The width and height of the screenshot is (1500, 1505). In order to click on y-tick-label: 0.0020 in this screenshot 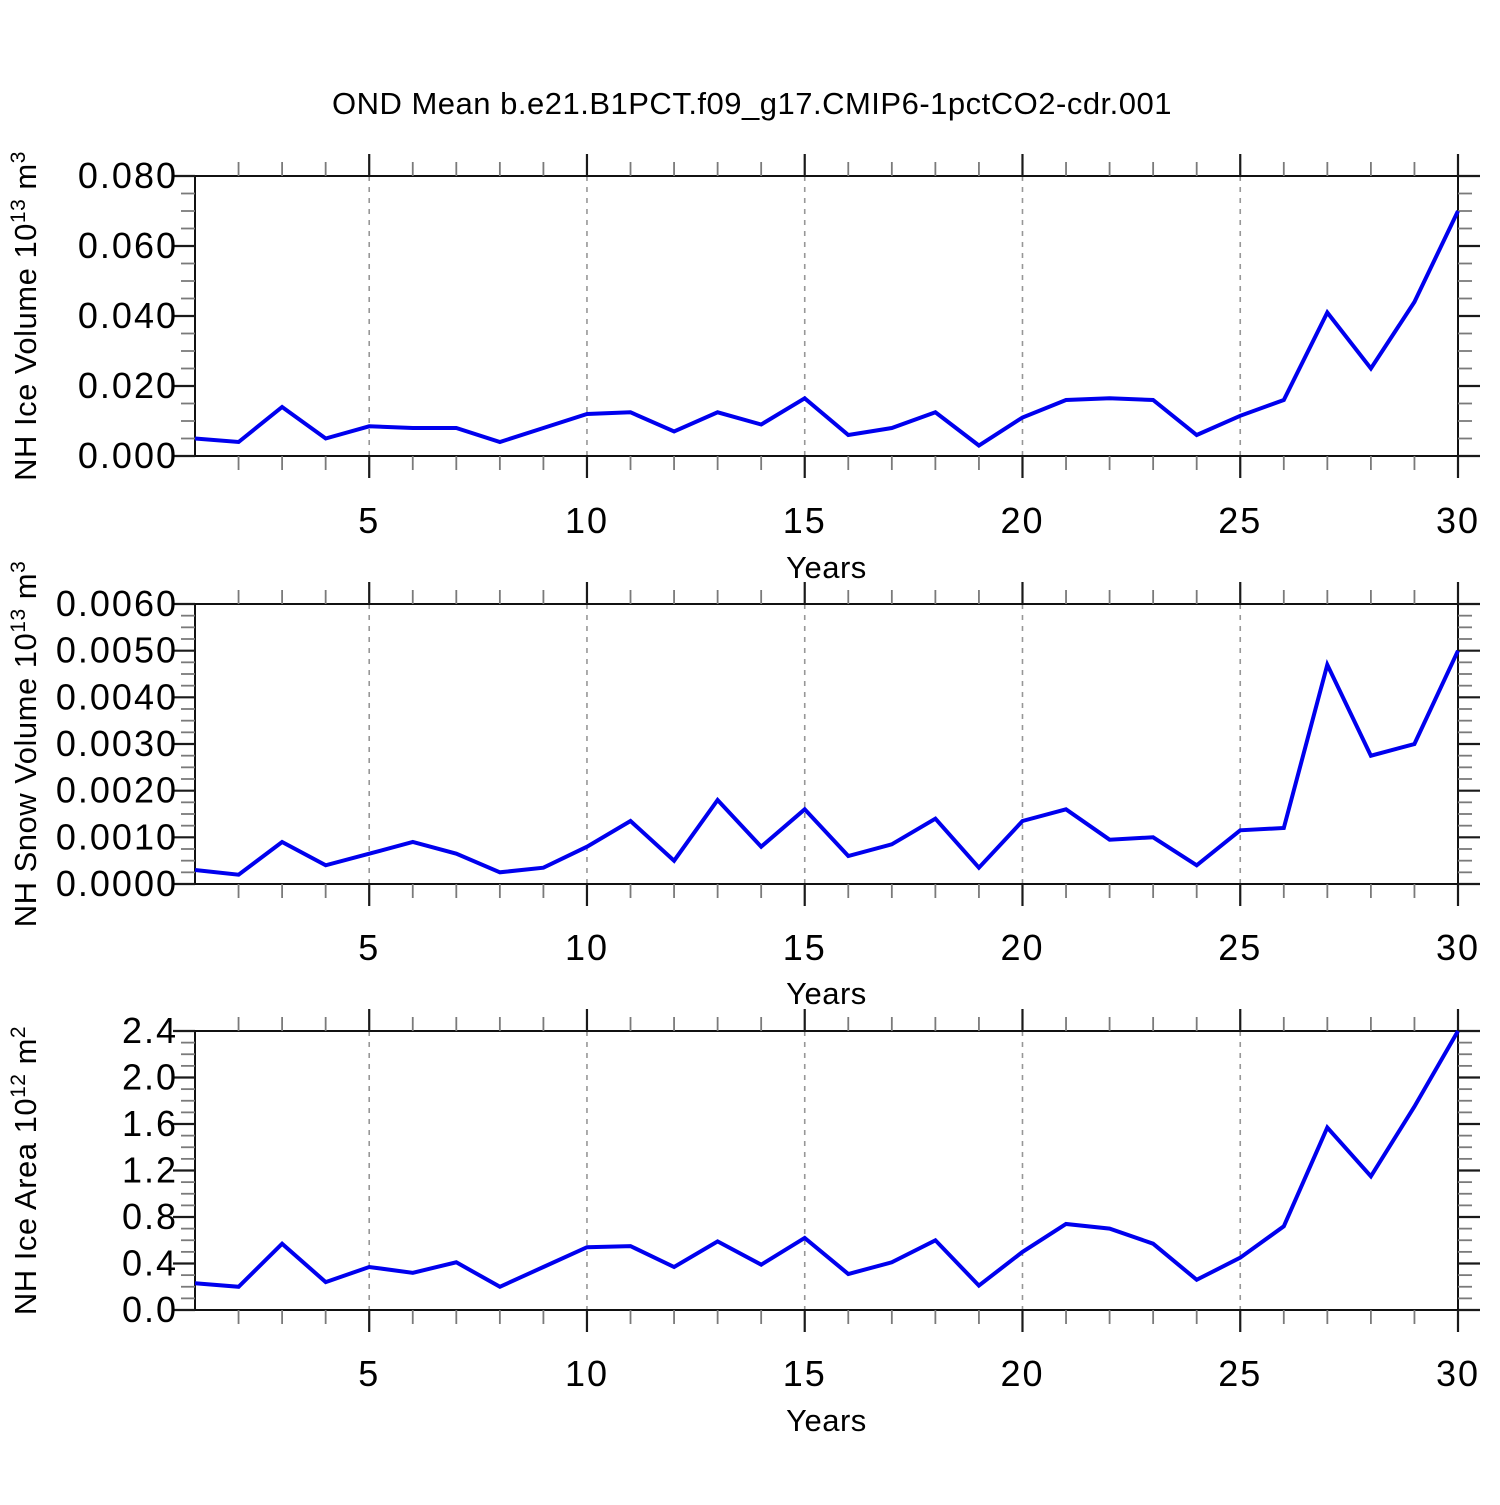, I will do `click(117, 790)`.